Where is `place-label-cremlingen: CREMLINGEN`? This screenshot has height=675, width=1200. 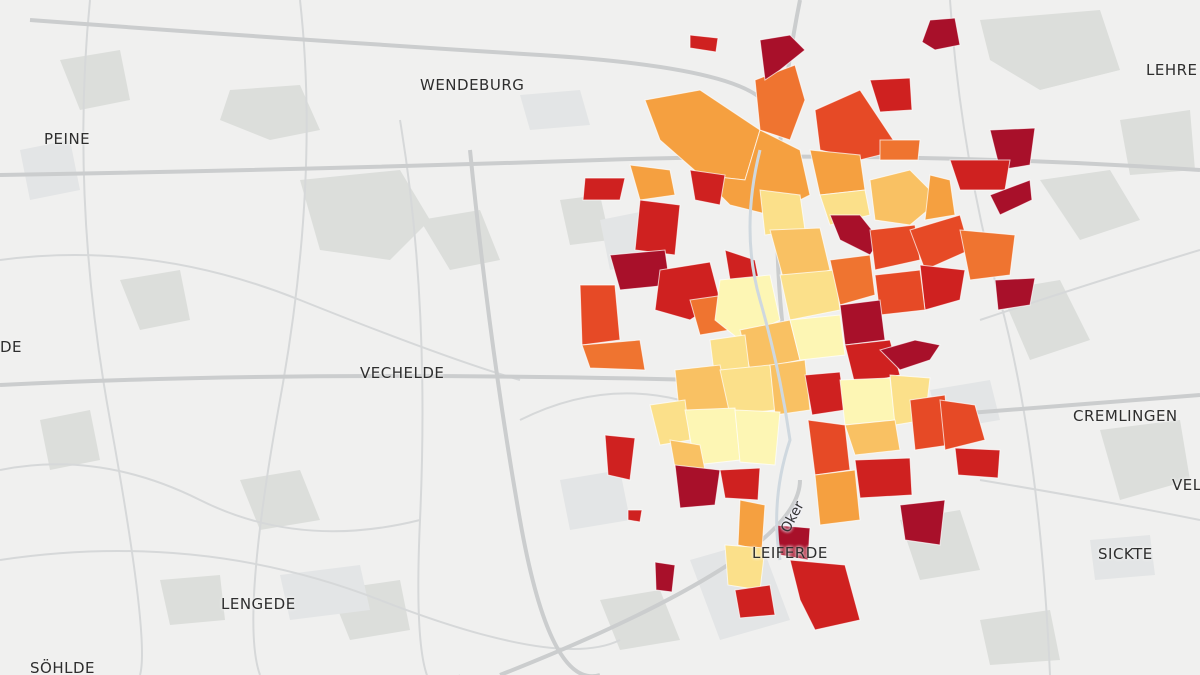 place-label-cremlingen: CREMLINGEN is located at coordinates (1125, 416).